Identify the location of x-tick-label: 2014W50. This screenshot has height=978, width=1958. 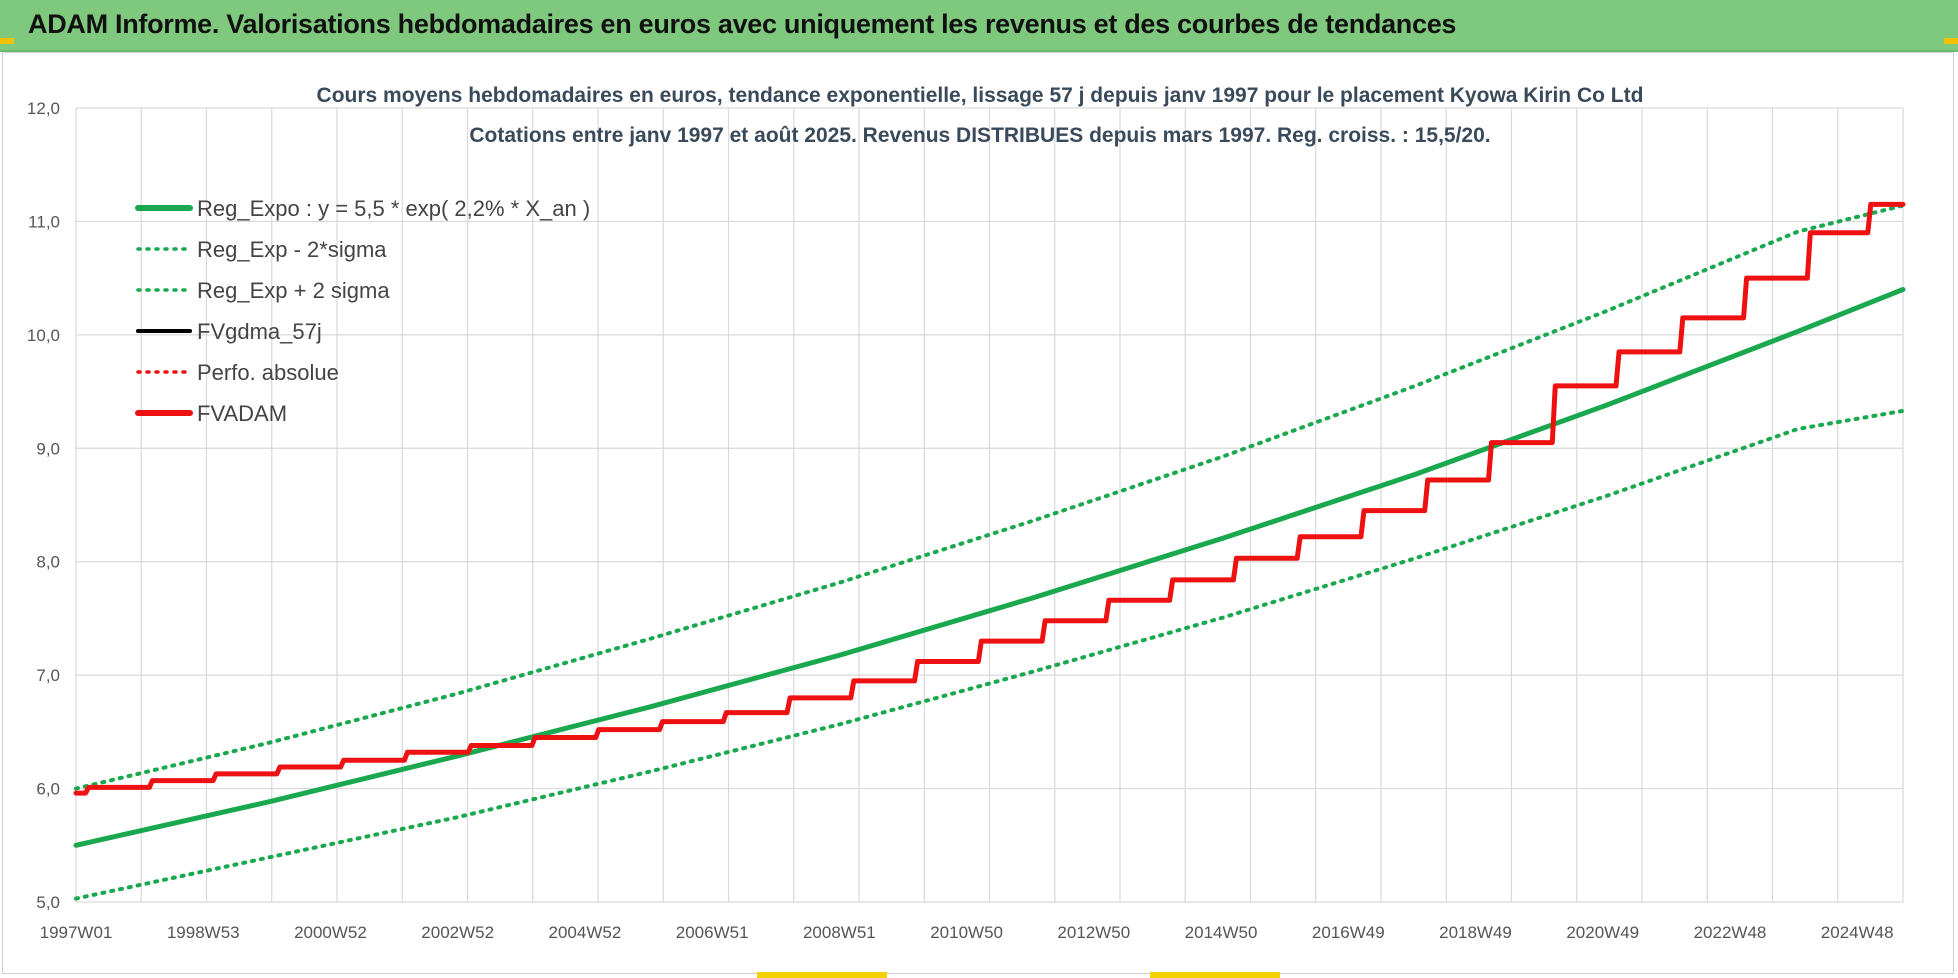
(1221, 932).